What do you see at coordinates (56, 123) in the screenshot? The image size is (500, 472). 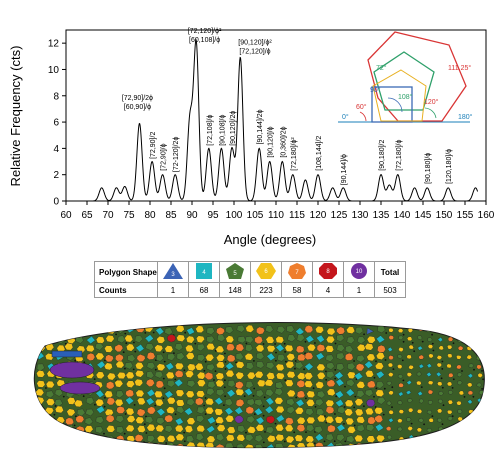 I see `y-tick-label: 6` at bounding box center [56, 123].